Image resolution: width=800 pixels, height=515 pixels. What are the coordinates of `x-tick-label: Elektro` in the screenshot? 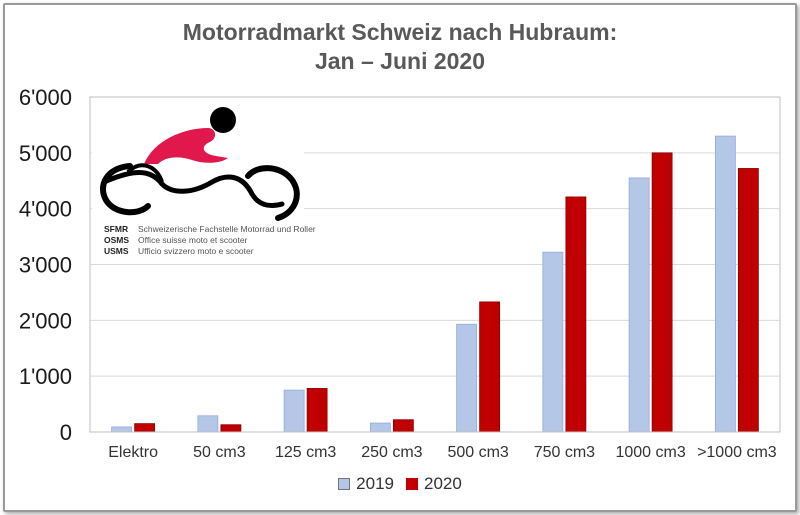 It's located at (133, 452).